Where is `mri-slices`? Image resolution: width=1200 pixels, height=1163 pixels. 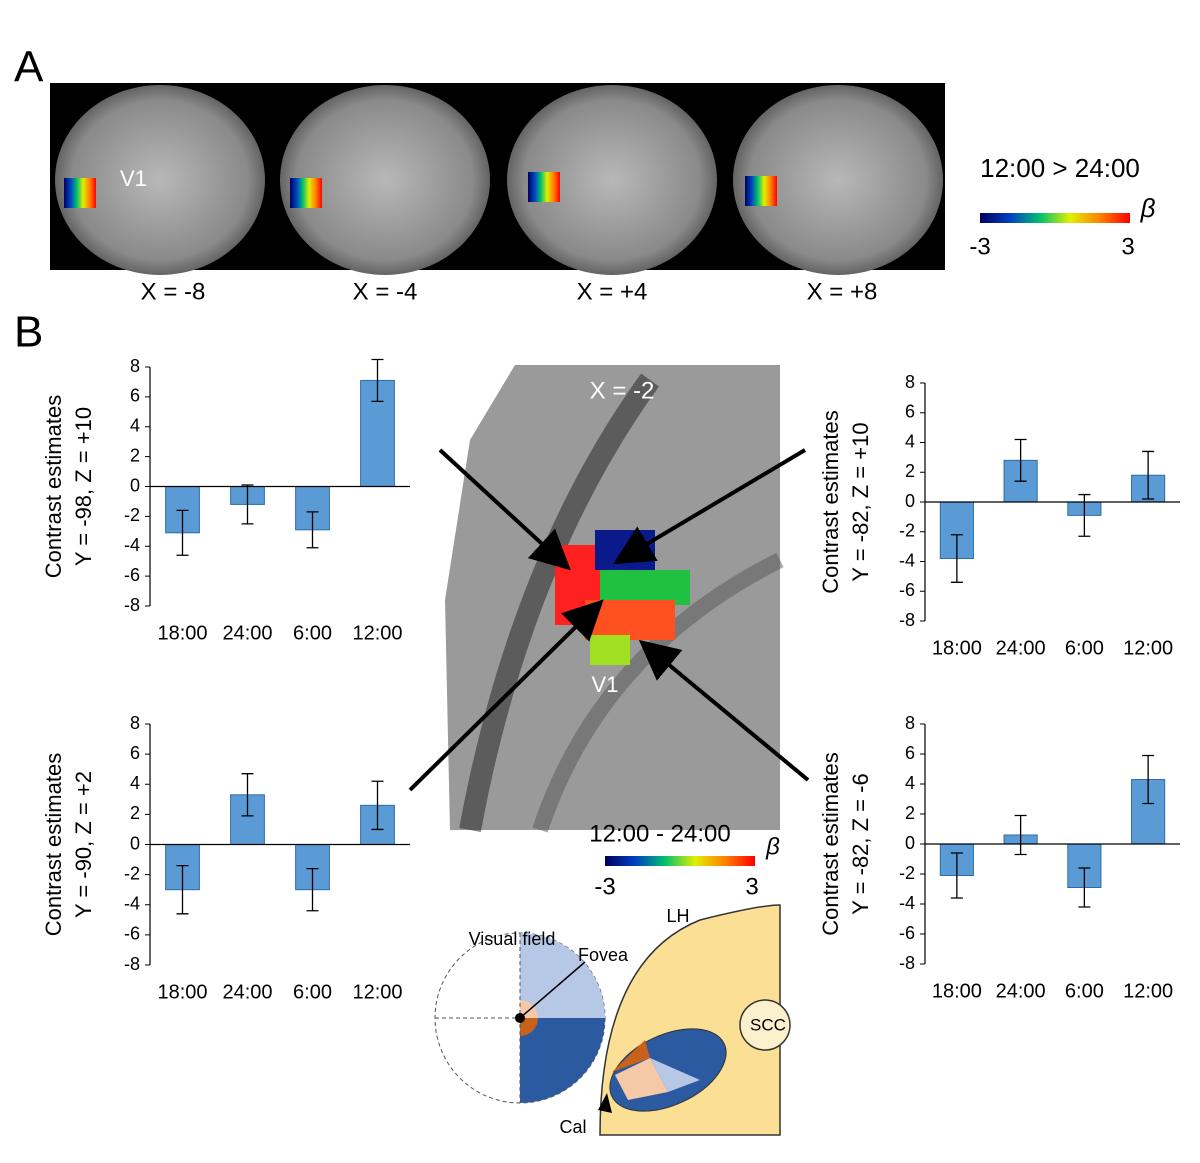
mri-slices is located at coordinates (499, 180).